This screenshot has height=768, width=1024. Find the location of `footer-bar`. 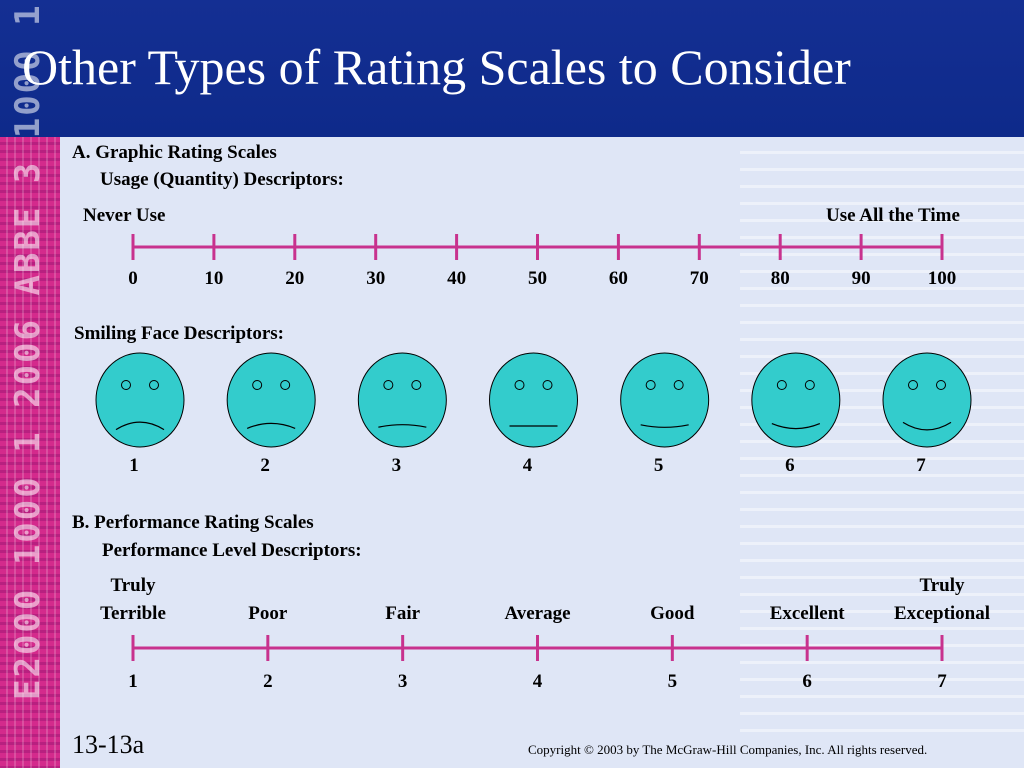

footer-bar is located at coordinates (542, 754).